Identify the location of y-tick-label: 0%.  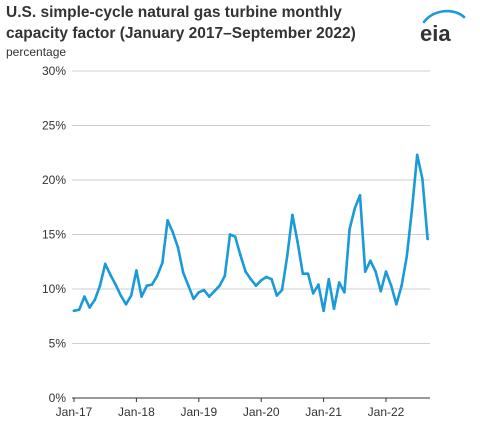
(58, 398).